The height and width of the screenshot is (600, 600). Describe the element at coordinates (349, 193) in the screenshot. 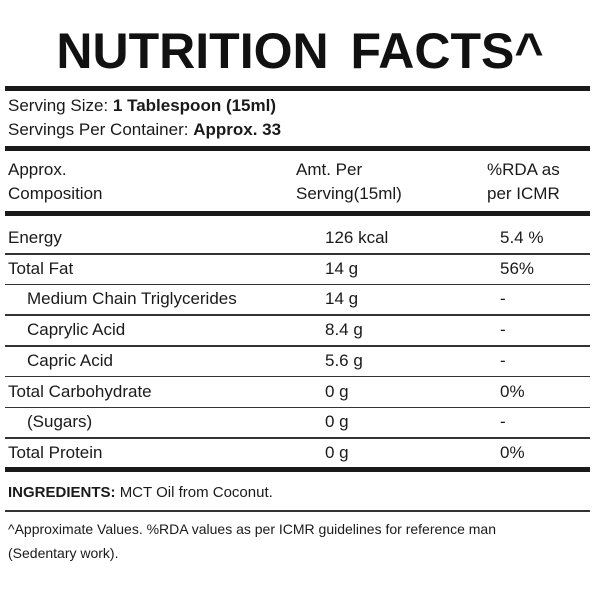

I see `column-header: Serving(15ml)` at that location.